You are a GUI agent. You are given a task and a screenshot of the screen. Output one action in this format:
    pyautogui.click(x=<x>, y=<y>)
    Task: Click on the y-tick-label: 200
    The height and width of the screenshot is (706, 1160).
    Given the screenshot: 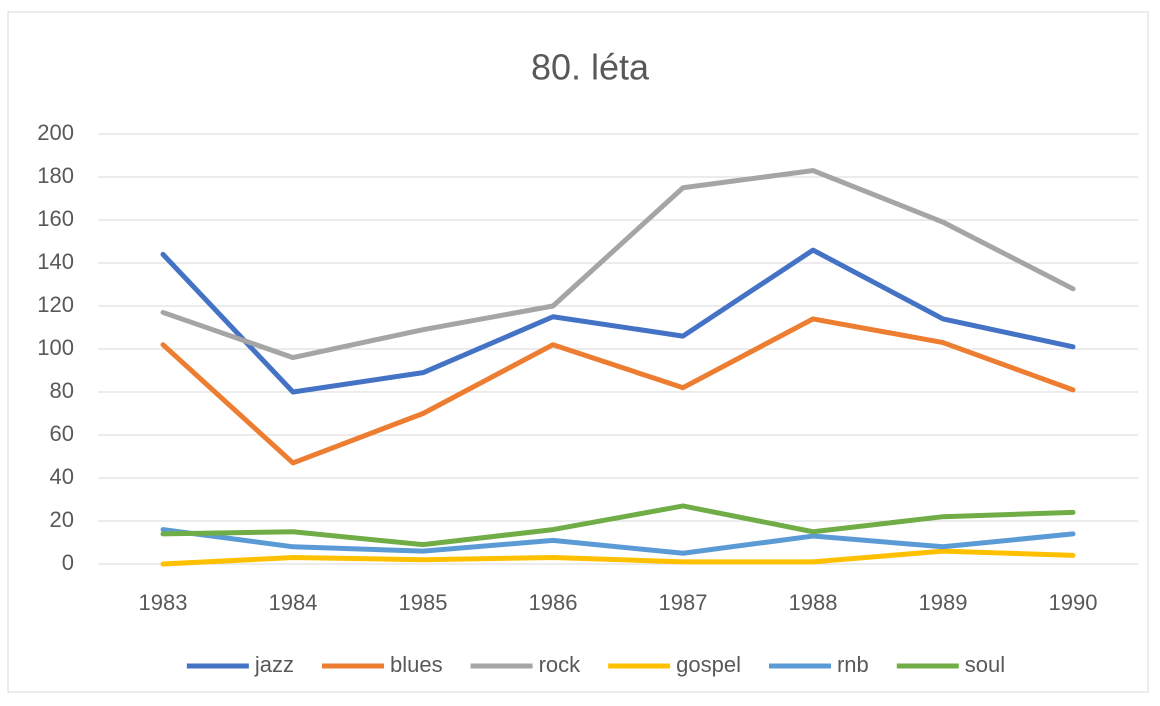 What is the action you would take?
    pyautogui.click(x=55, y=132)
    